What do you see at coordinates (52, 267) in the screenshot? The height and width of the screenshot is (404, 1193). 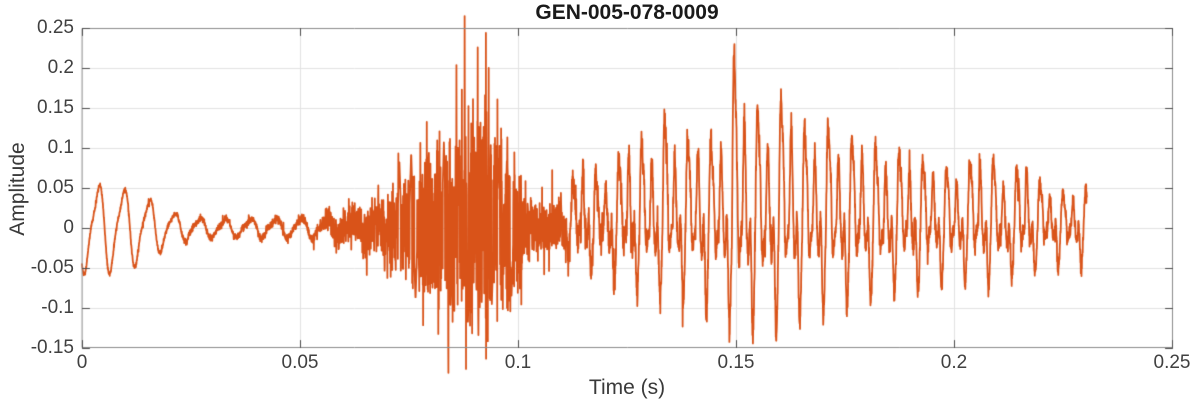 I see `y-tick-label: -0.05` at bounding box center [52, 267].